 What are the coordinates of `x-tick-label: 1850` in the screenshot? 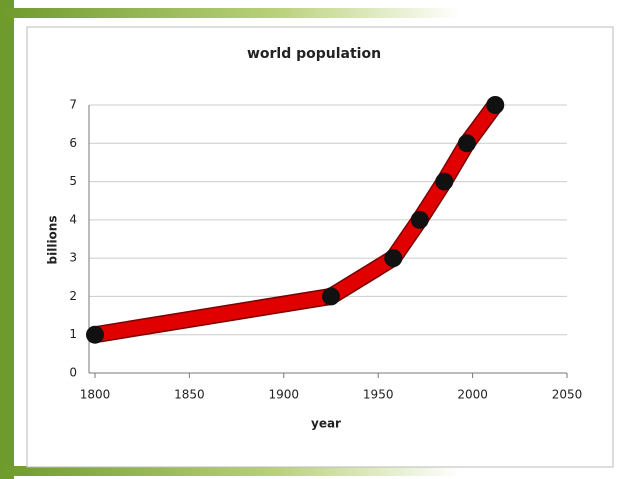 It's located at (189, 395).